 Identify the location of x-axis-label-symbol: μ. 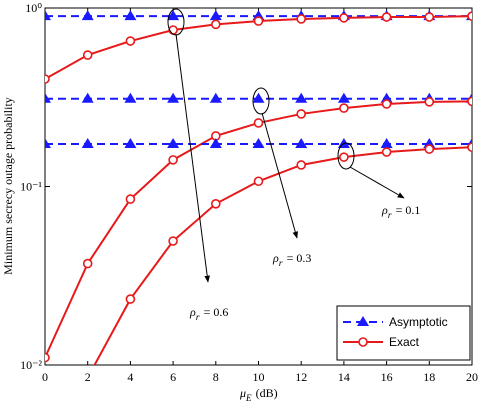
(242, 393).